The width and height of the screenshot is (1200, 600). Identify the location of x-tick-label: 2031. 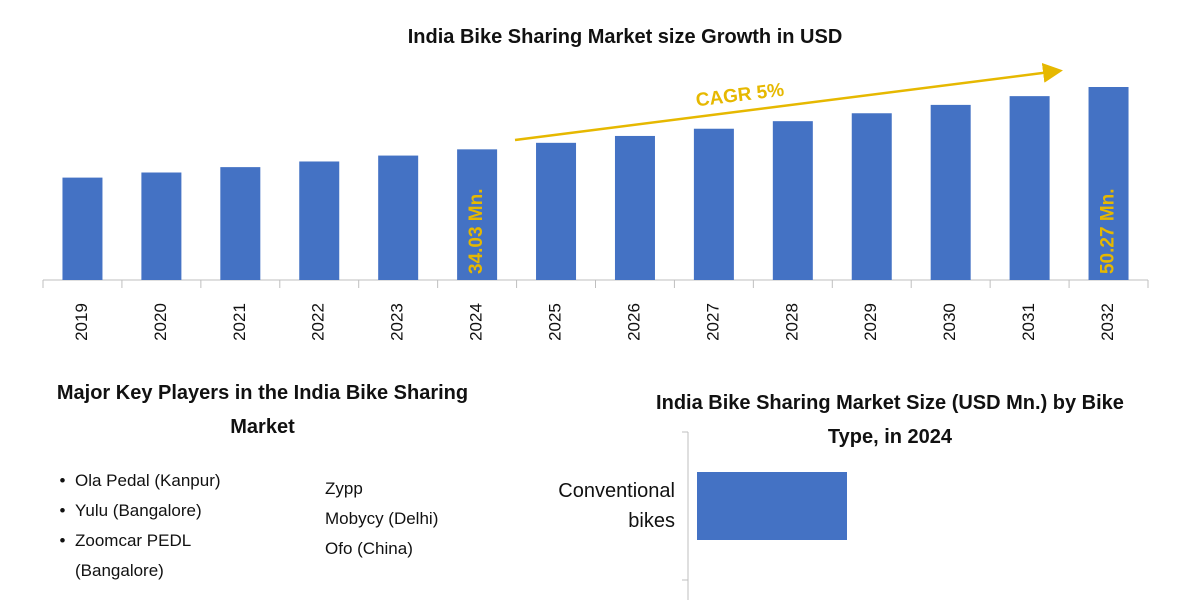
(1028, 322).